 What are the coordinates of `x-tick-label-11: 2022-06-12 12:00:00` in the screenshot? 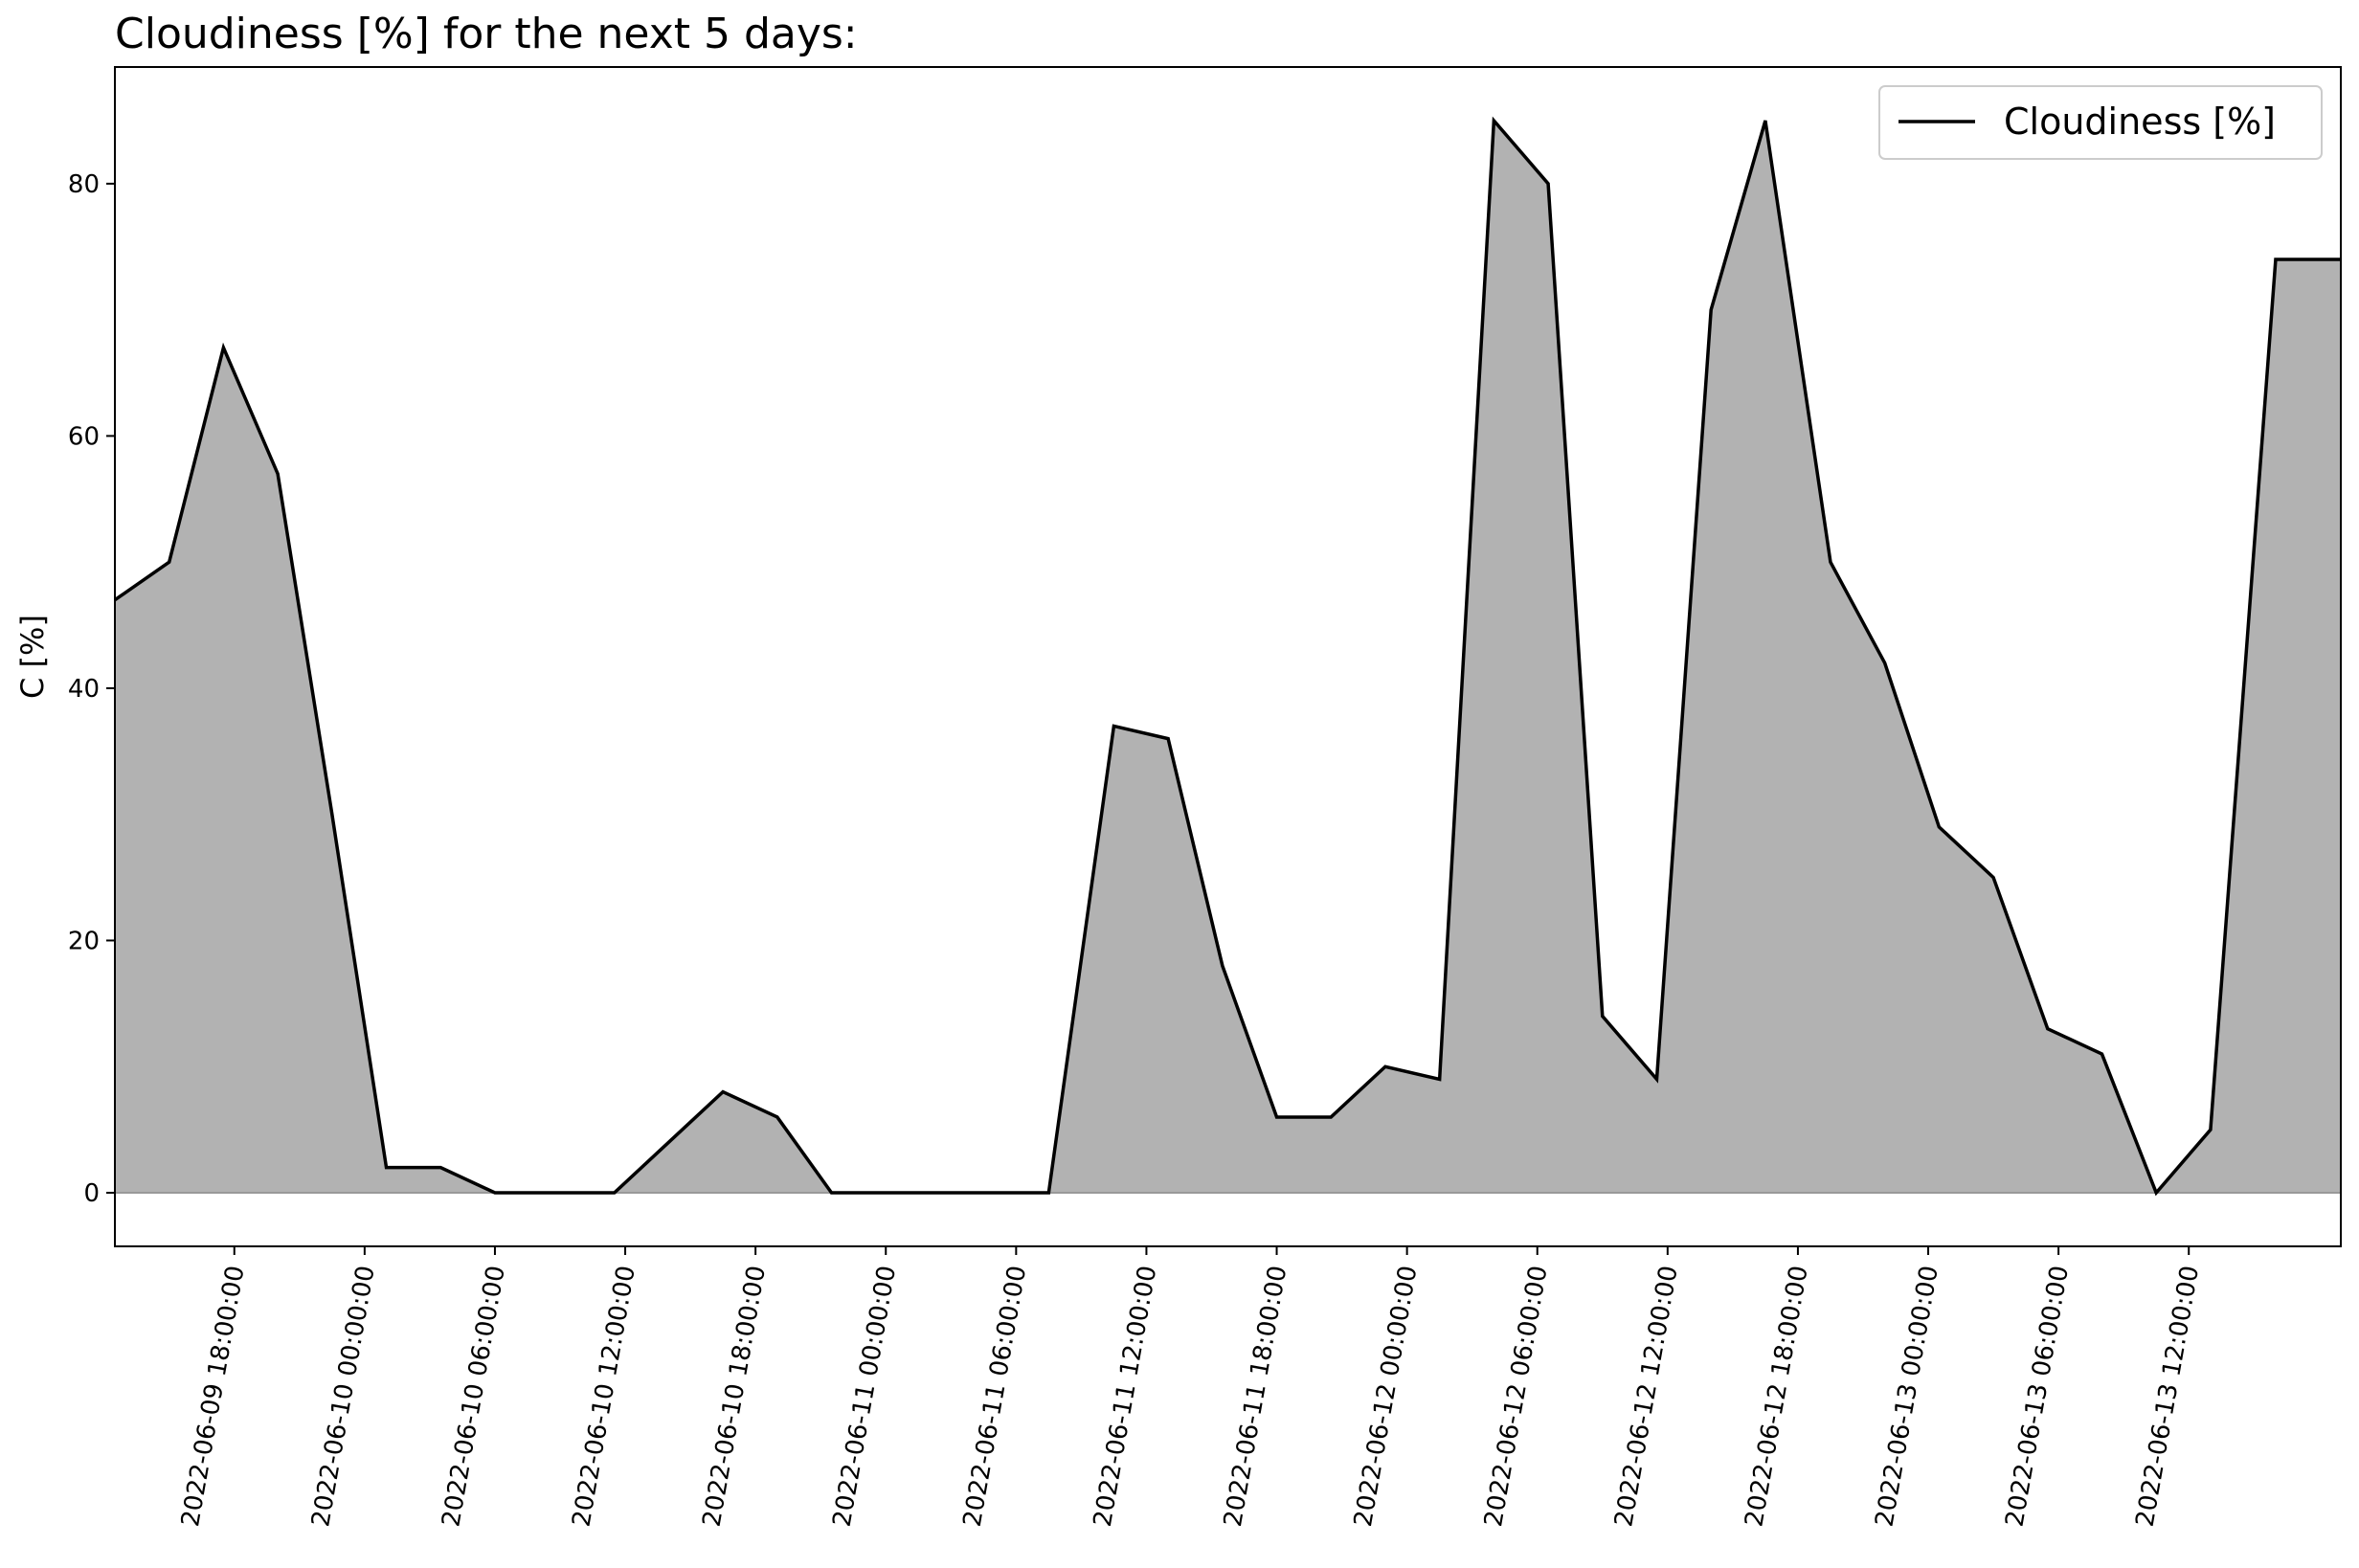 It's located at (1646, 1396).